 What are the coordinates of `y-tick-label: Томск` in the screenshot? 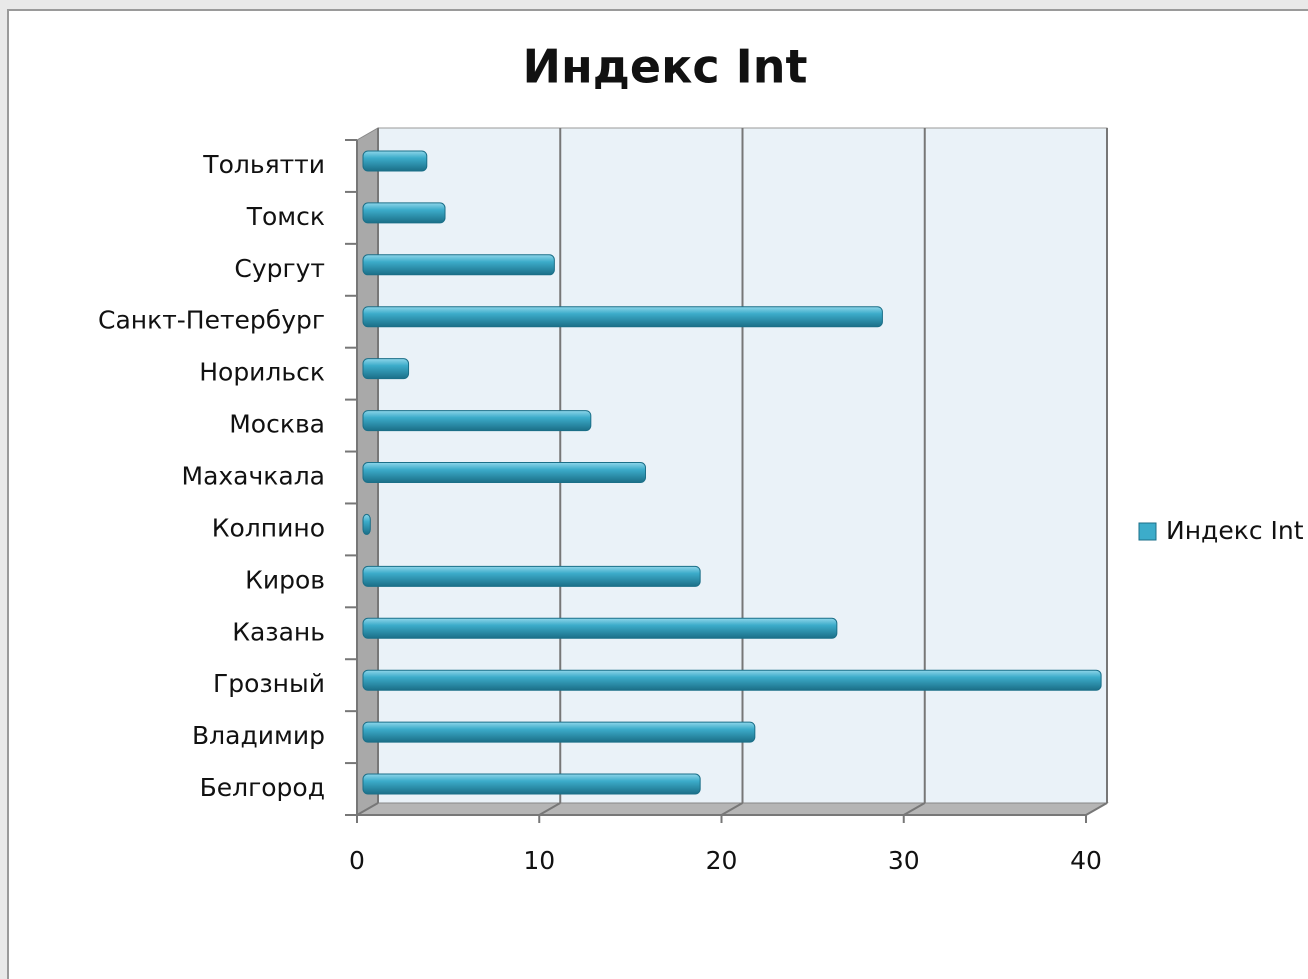 It's located at (285, 216).